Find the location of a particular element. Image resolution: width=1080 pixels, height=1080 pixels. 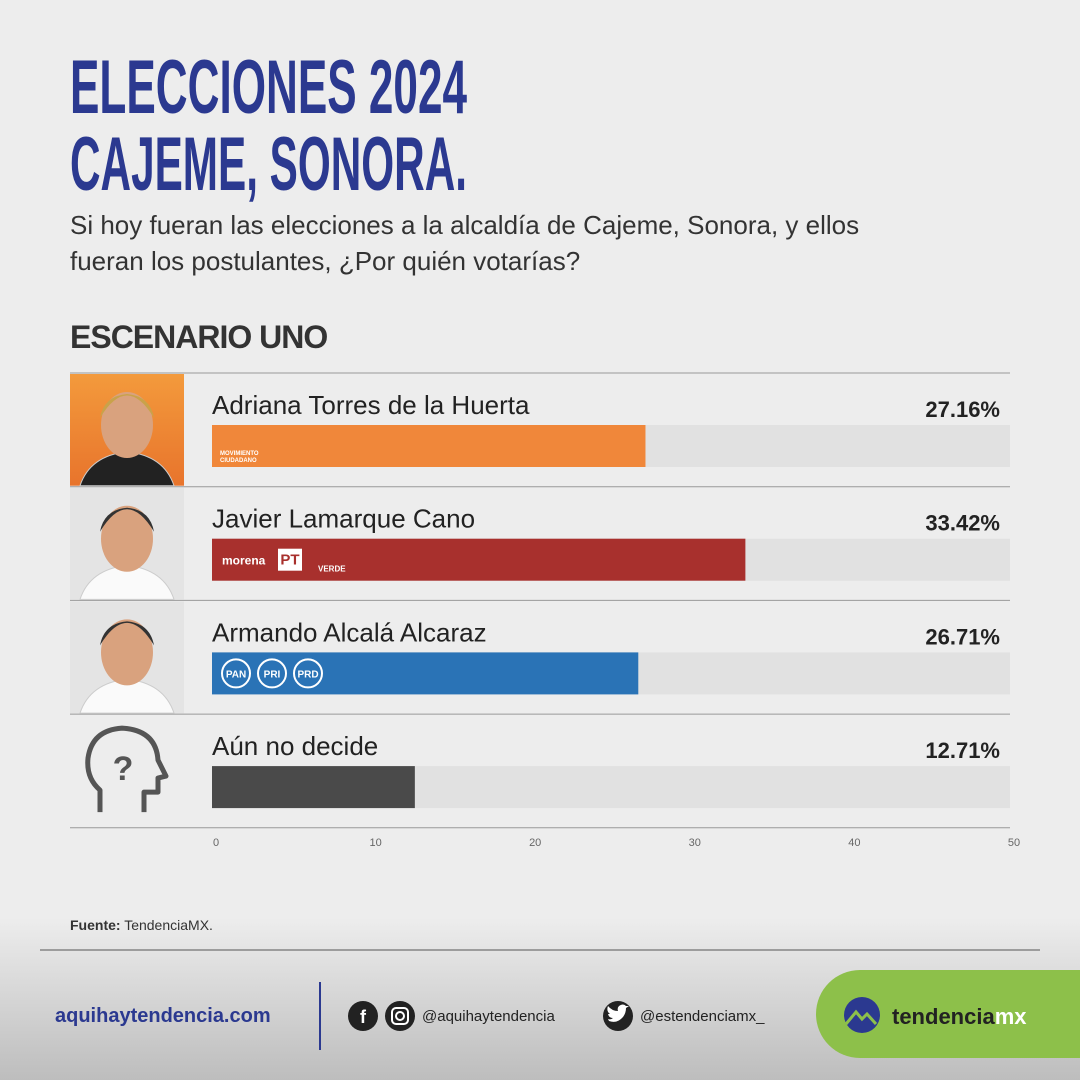

x-tick-label: 20 is located at coordinates (535, 843).